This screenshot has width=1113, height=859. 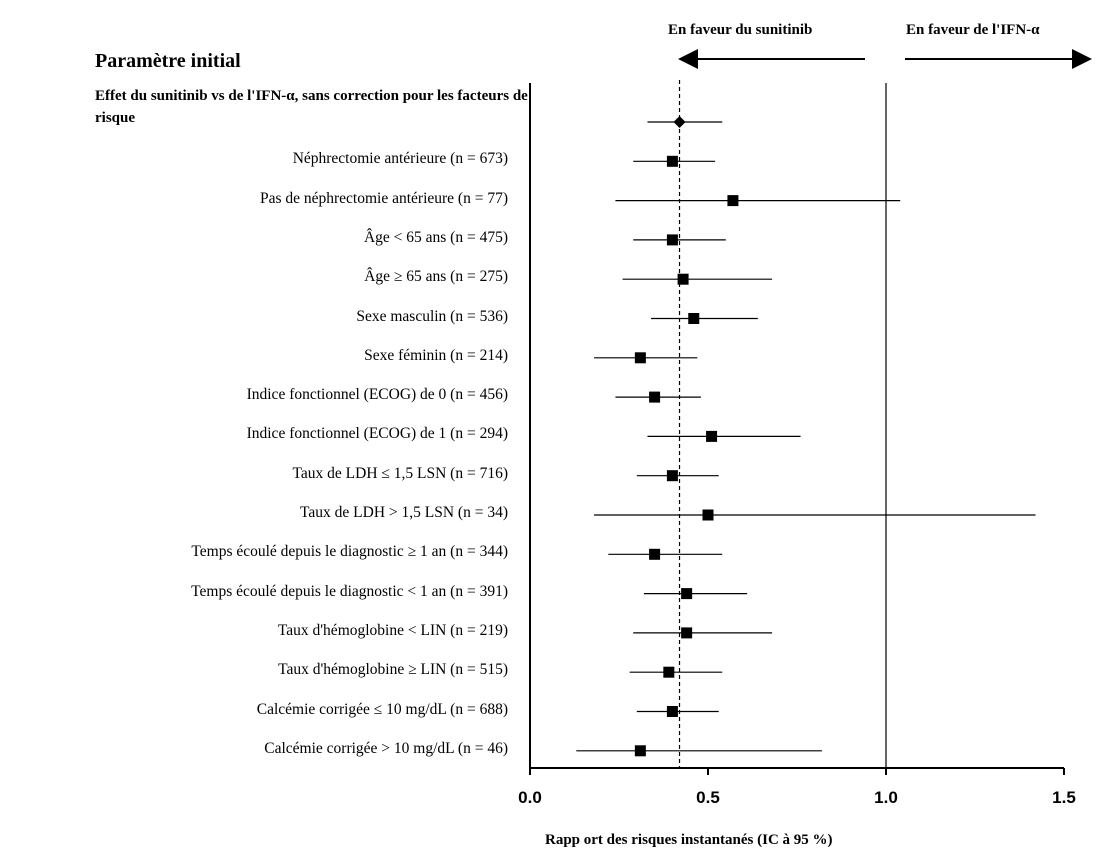 I want to click on baseline-parameter-header: Paramètre initial, so click(x=168, y=61).